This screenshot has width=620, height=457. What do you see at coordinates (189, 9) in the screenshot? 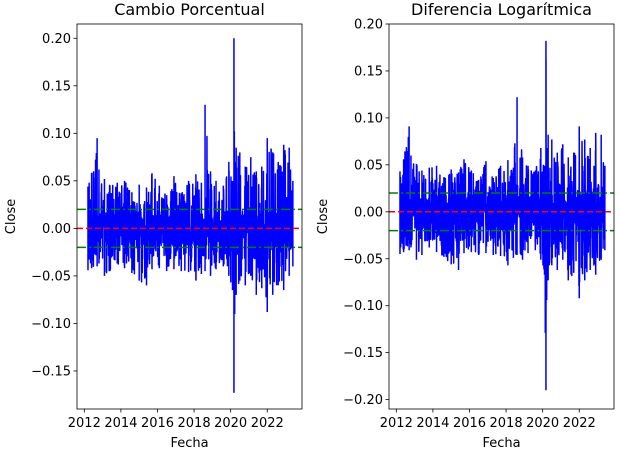
I see `chart-title: Cambio Porcentual` at bounding box center [189, 9].